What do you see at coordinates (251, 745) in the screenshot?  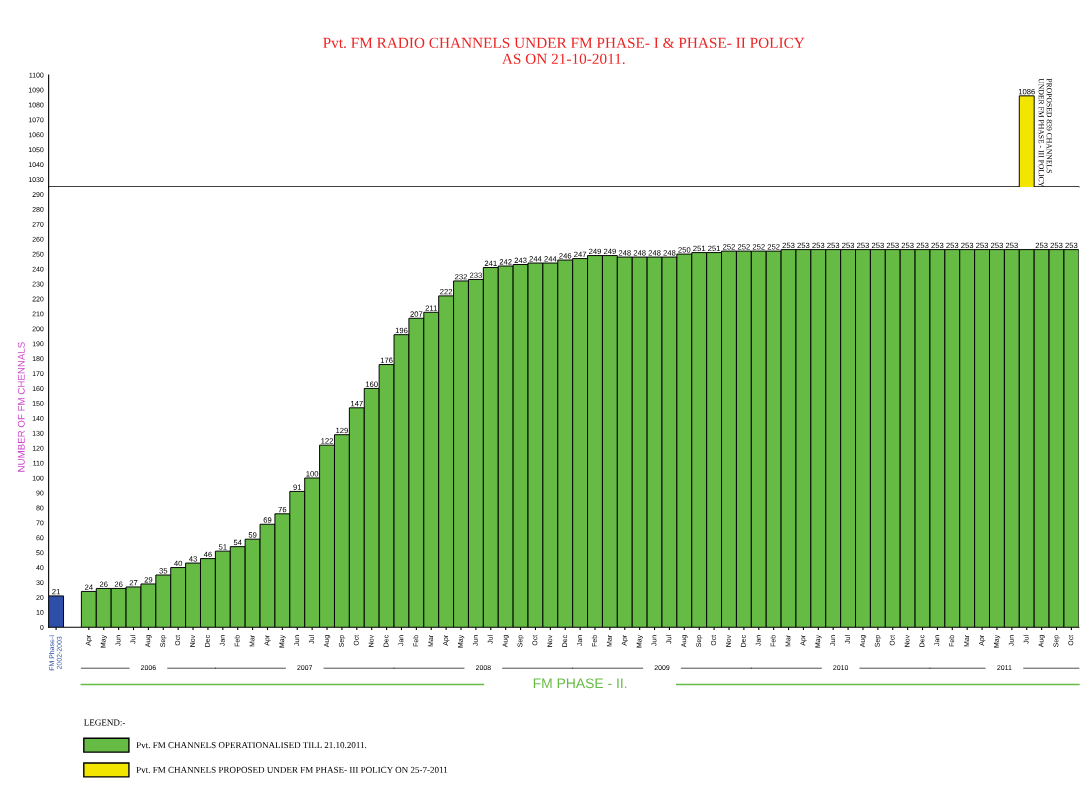 I see `legend-label: Pvt. FM CHANNELS OPERATIONALISED TILL 21.10.2011.` at bounding box center [251, 745].